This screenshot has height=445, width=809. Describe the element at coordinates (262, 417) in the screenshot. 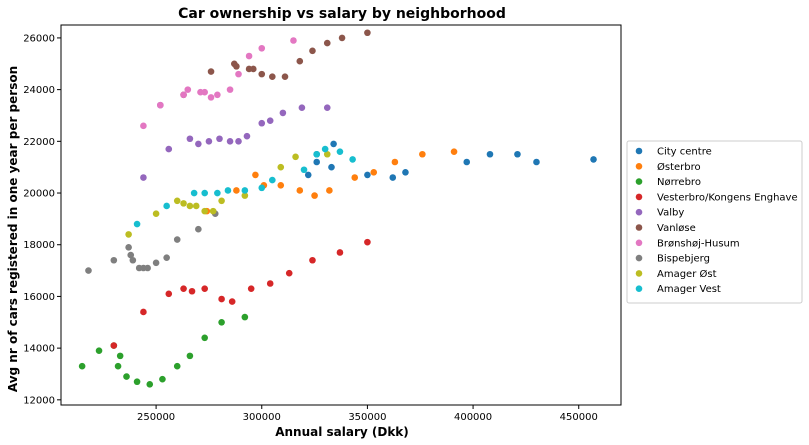

I see `x-tick-label: 300000` at that location.